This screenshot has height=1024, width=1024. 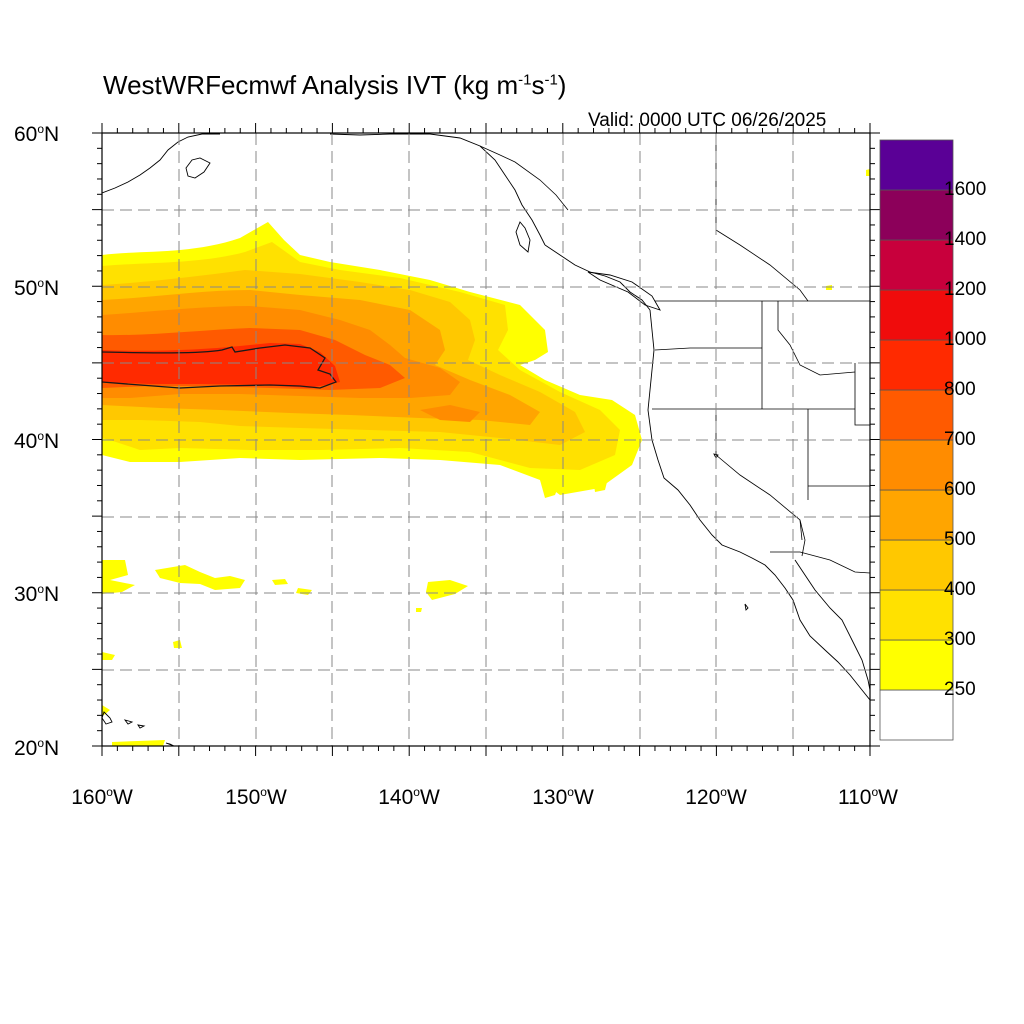 What do you see at coordinates (37, 748) in the screenshot?
I see `lat-label-20: 20oN` at bounding box center [37, 748].